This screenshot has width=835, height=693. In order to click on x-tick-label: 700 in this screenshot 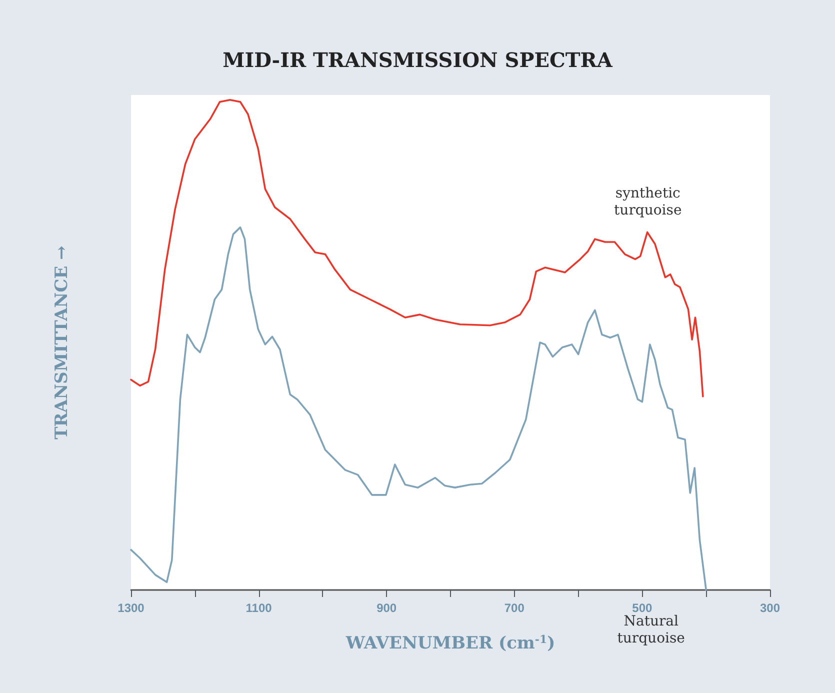, I will do `click(514, 608)`.